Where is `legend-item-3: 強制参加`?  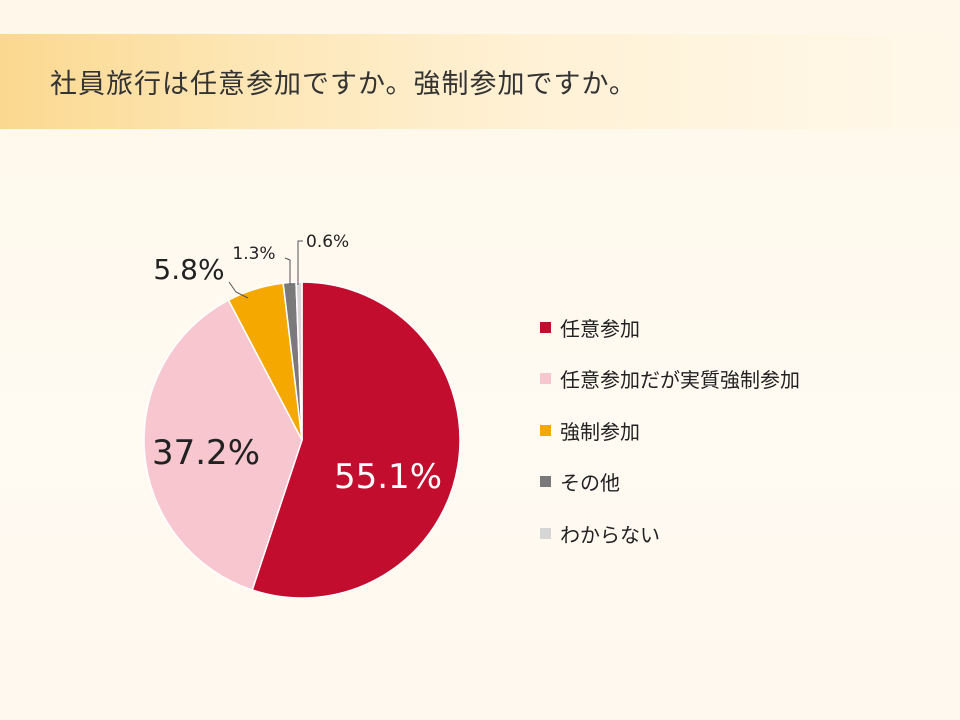
legend-item-3: 強制参加 is located at coordinates (740, 430).